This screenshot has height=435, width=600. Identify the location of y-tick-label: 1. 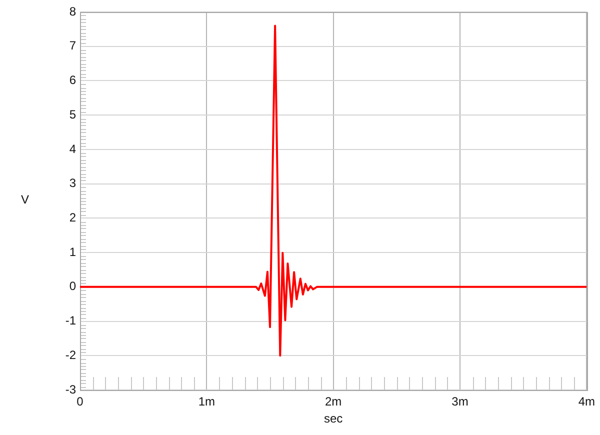
(72, 251).